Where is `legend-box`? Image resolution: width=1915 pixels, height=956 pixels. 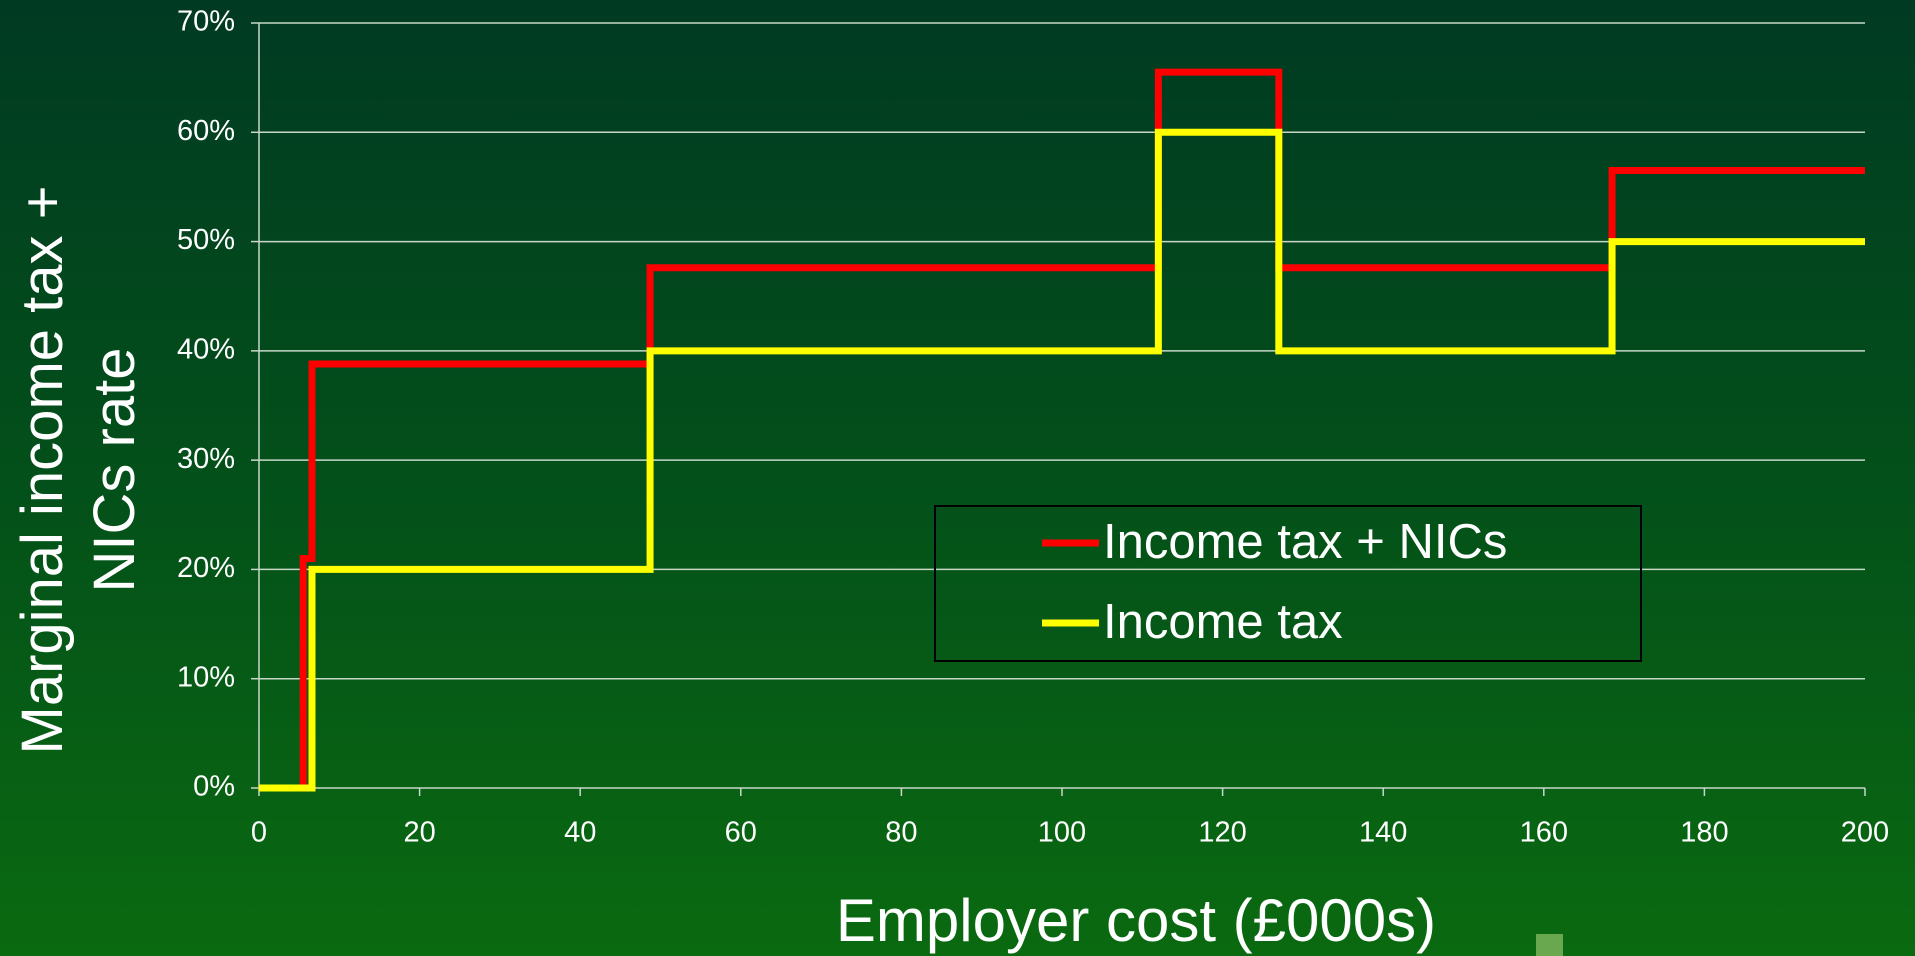
legend-box is located at coordinates (1288, 583).